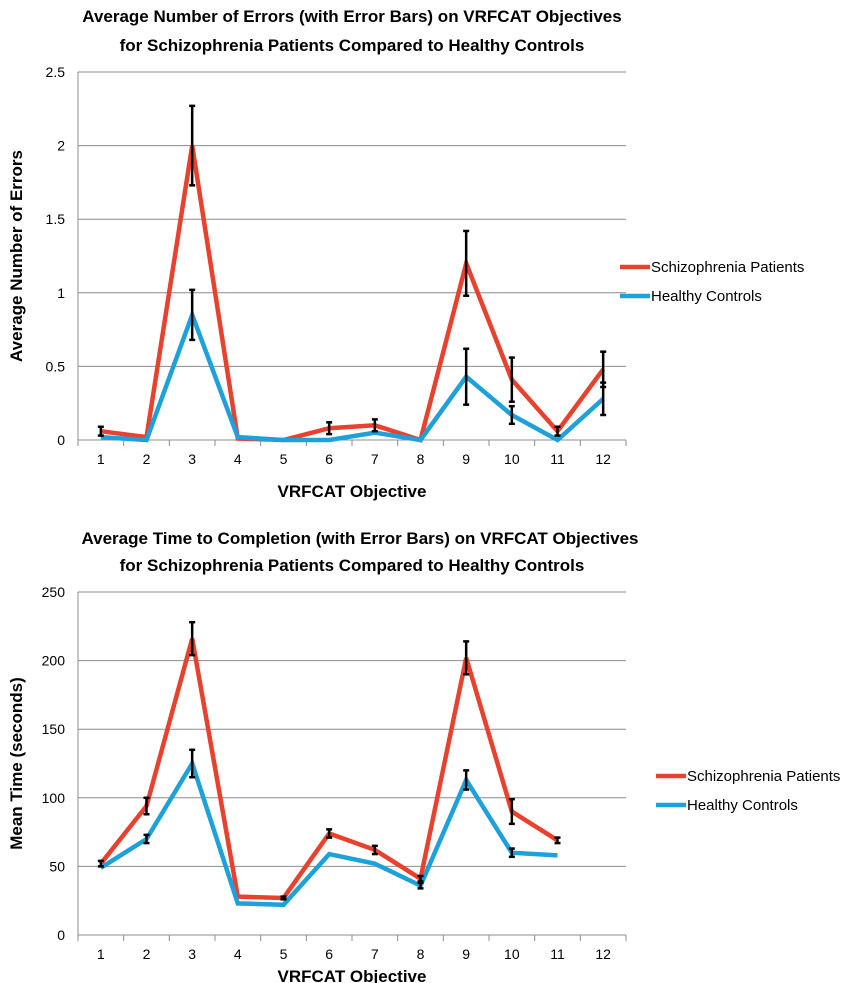  I want to click on chart2-series-line-schizophrenia-patients, so click(329, 769).